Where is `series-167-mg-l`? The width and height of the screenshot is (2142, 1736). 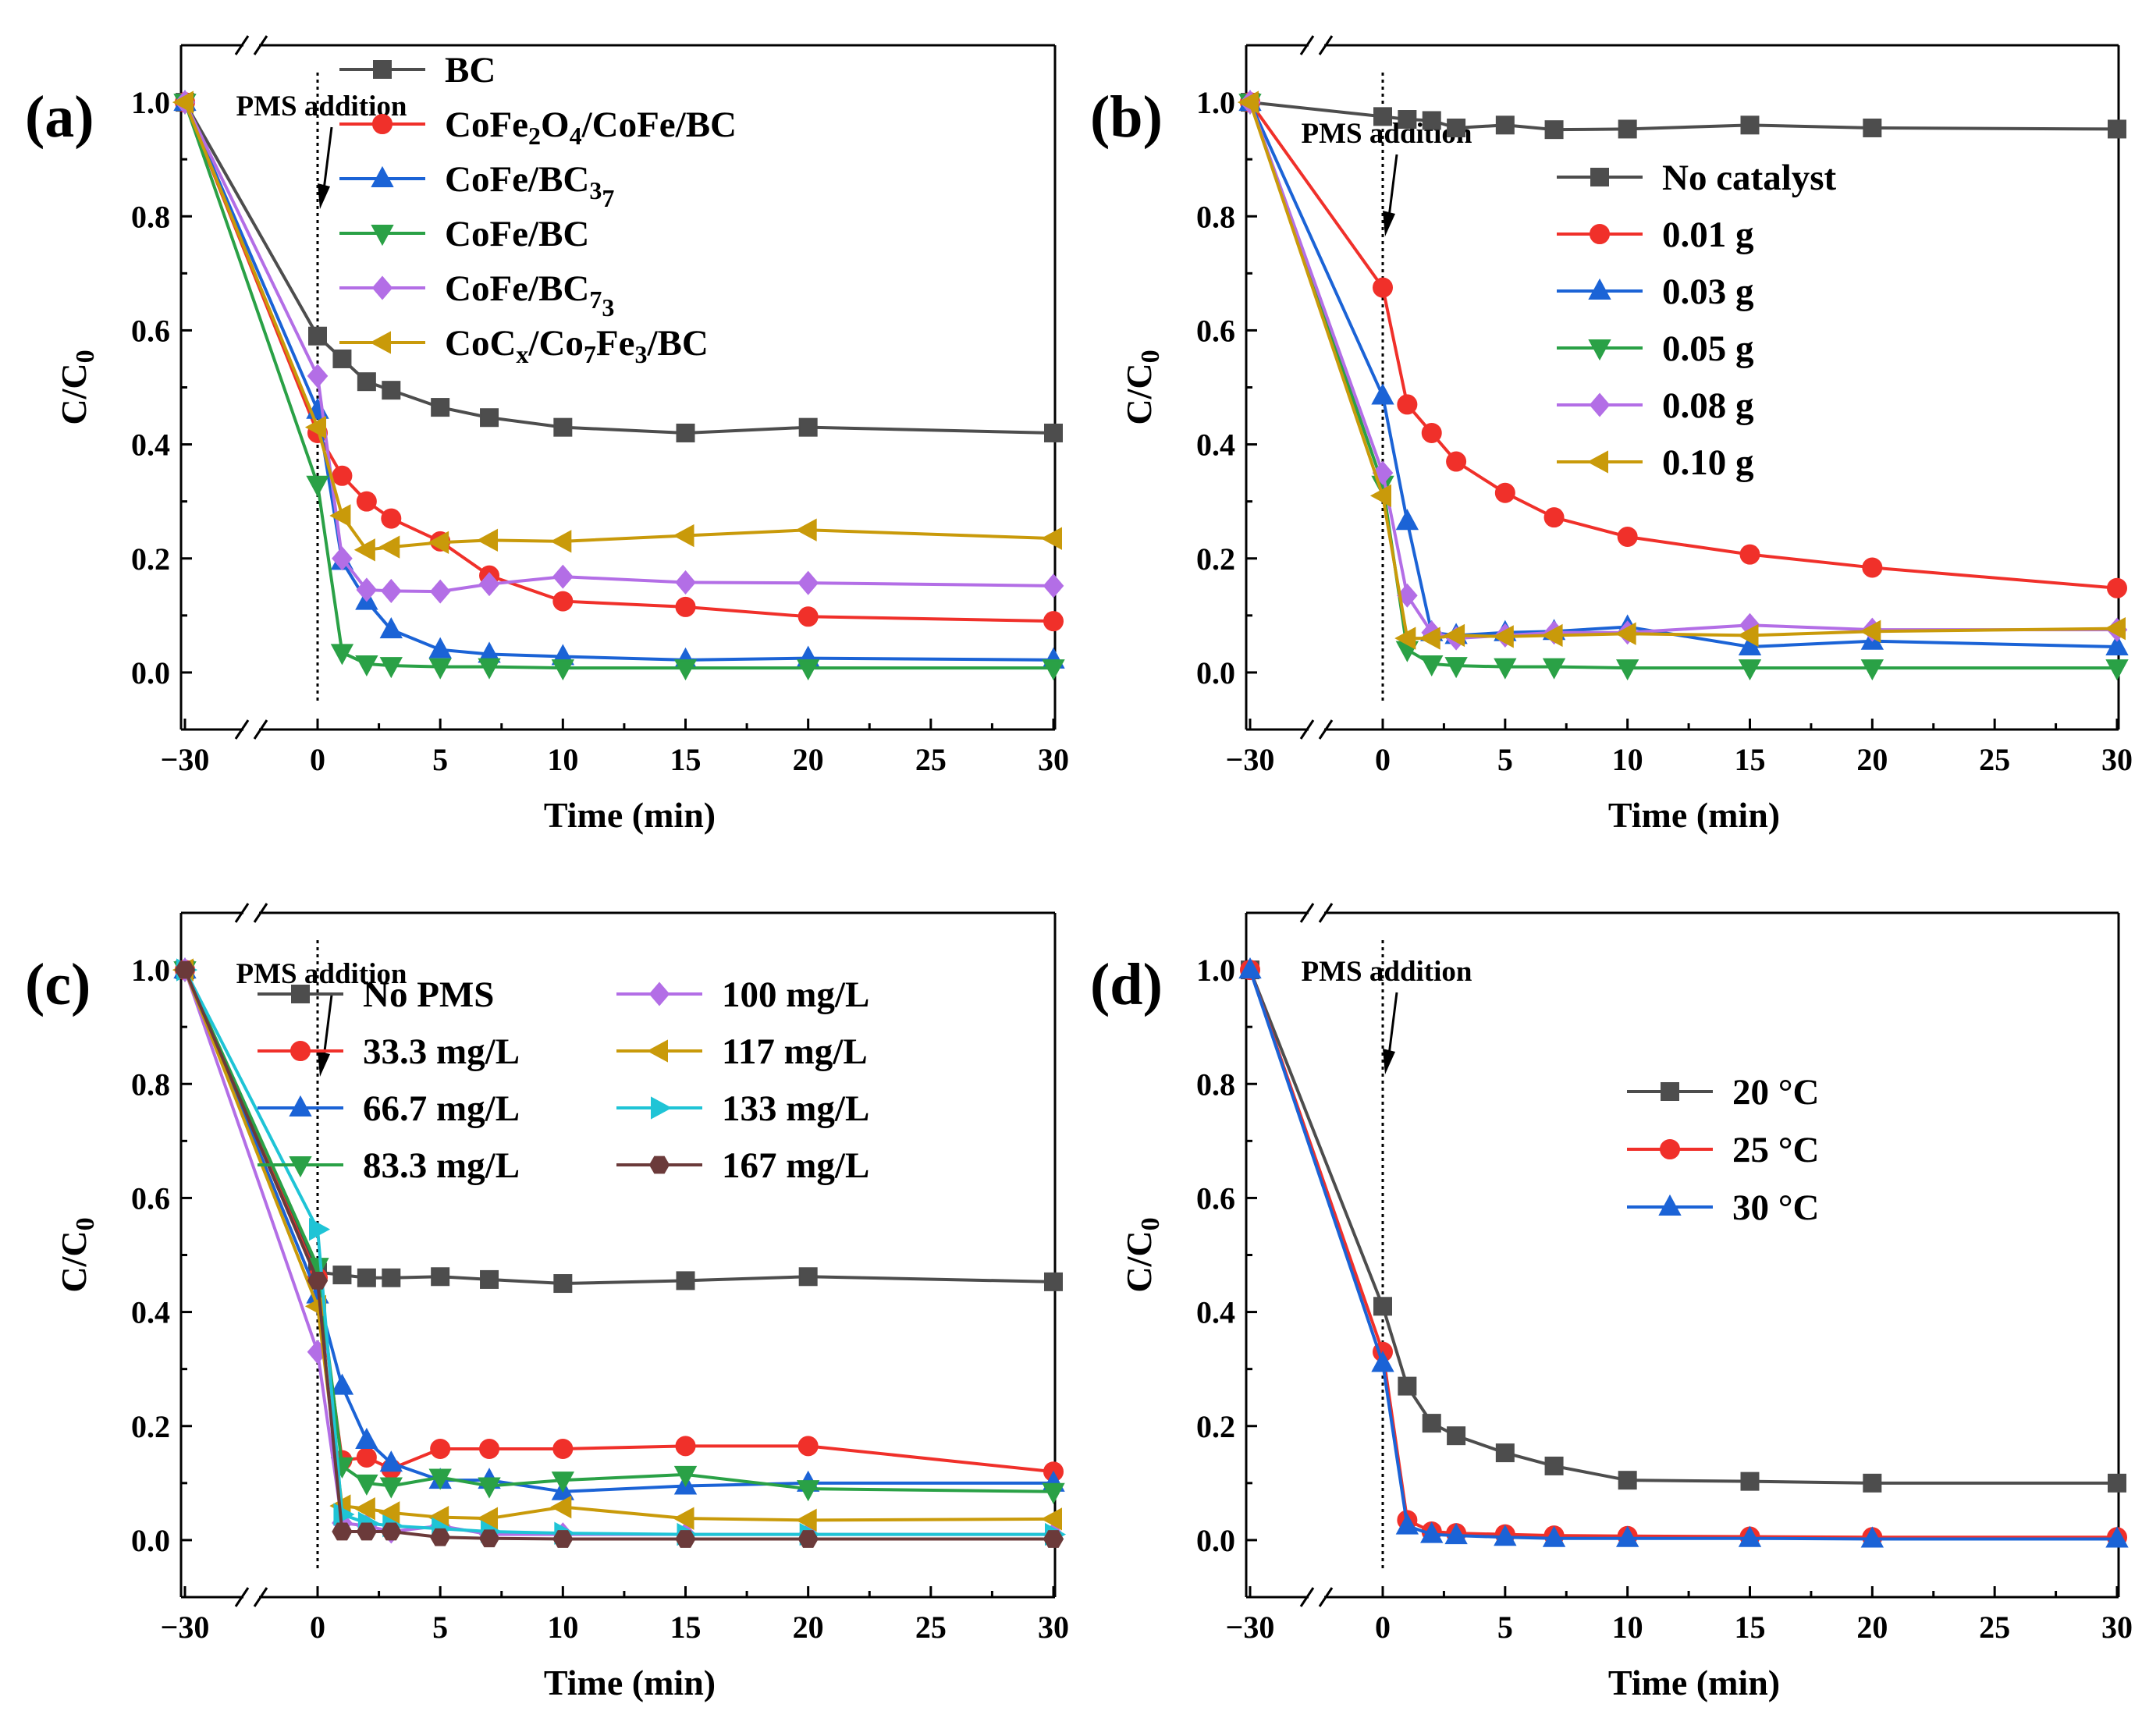
series-167-mg-l is located at coordinates (619, 1254).